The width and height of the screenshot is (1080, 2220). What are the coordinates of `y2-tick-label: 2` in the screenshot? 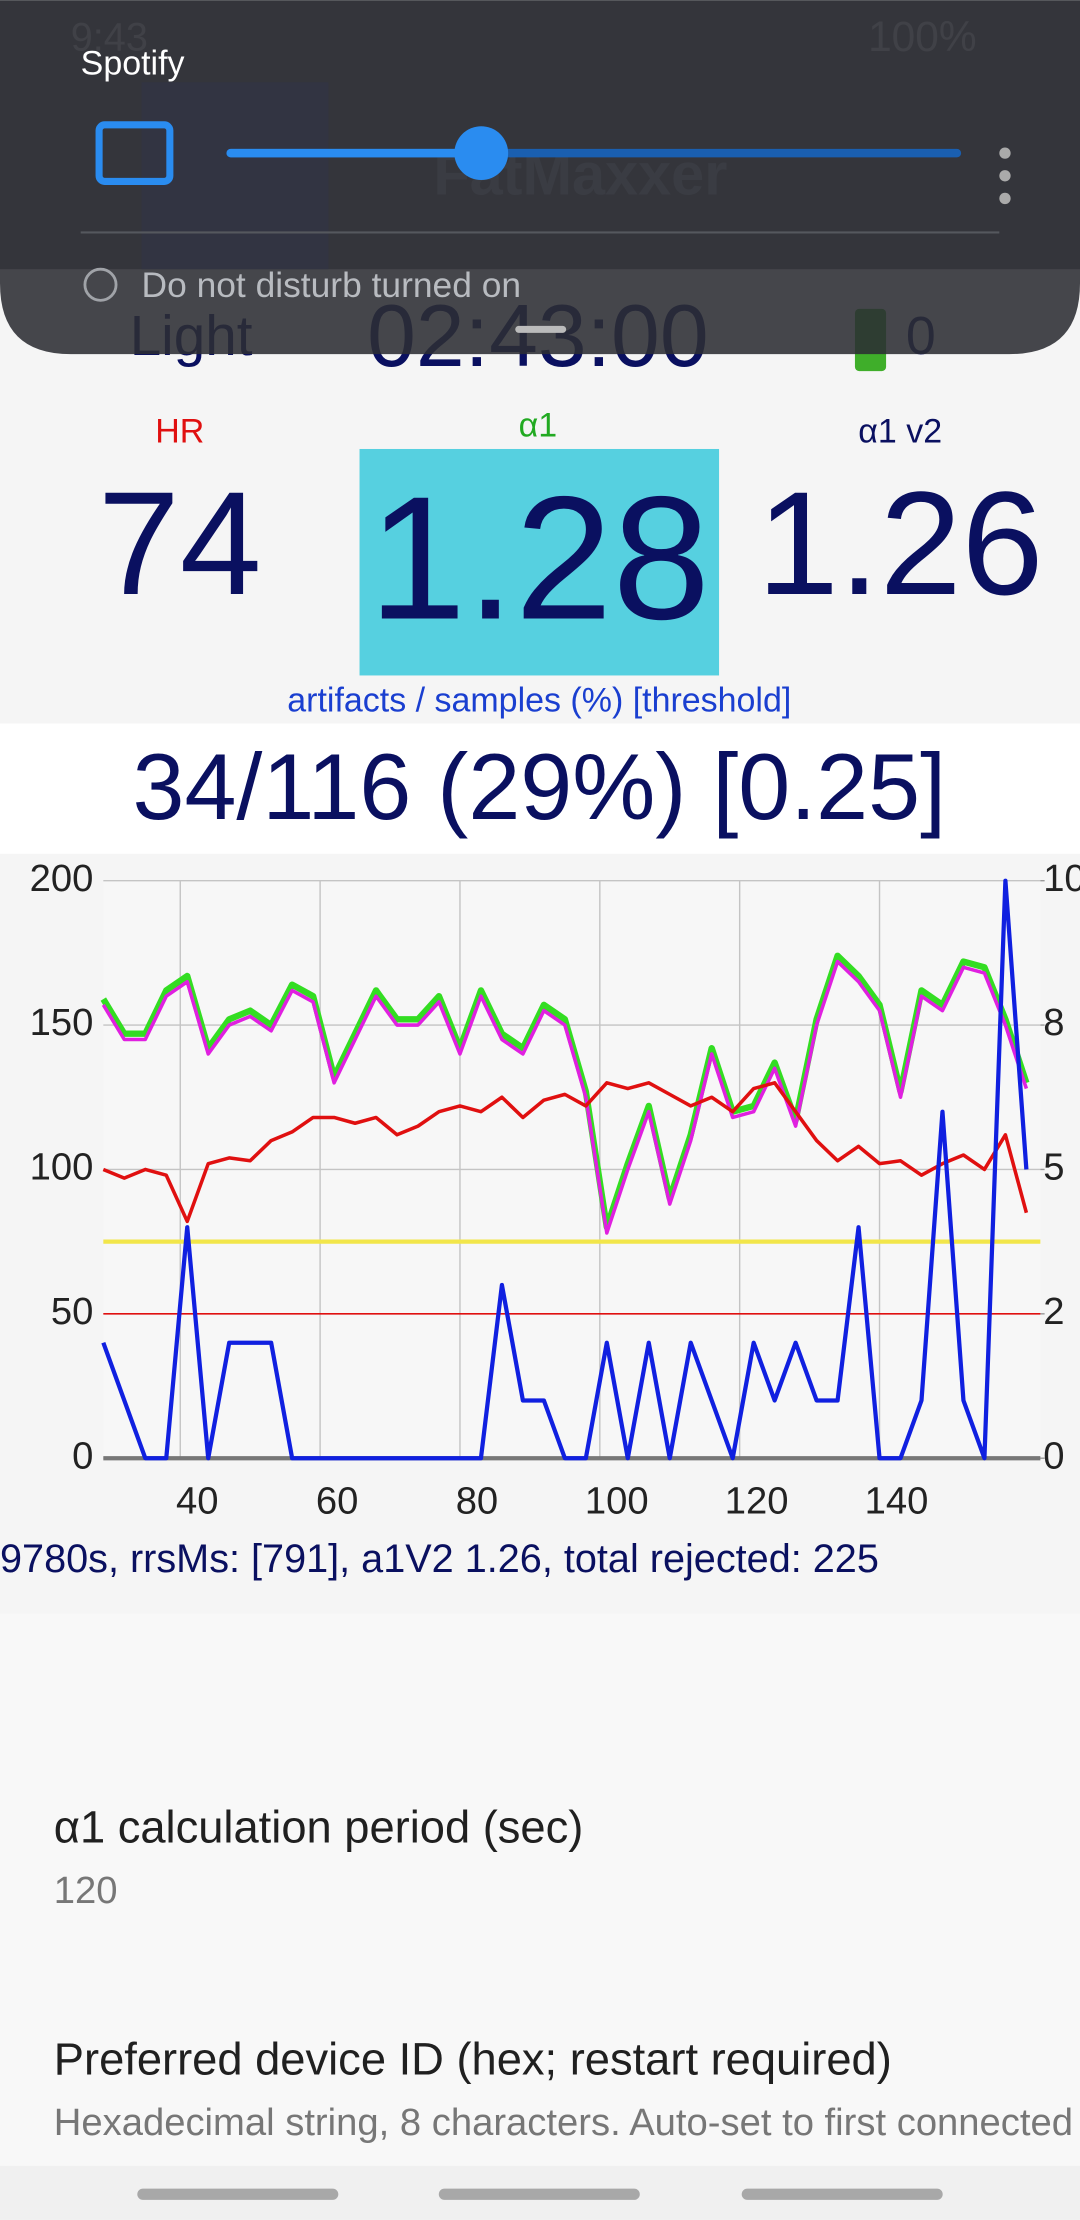 It's located at (1053, 1311).